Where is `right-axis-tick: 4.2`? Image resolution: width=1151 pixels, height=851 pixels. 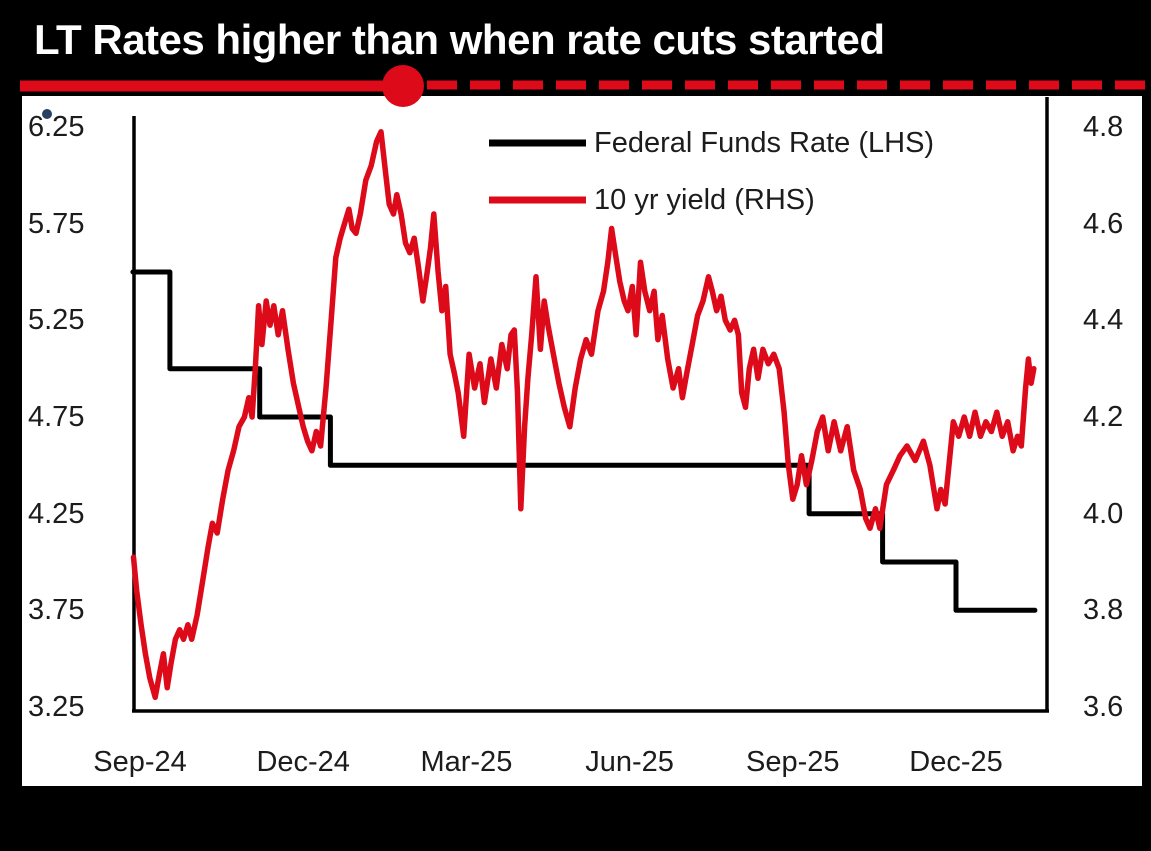
right-axis-tick: 4.2 is located at coordinates (1103, 416).